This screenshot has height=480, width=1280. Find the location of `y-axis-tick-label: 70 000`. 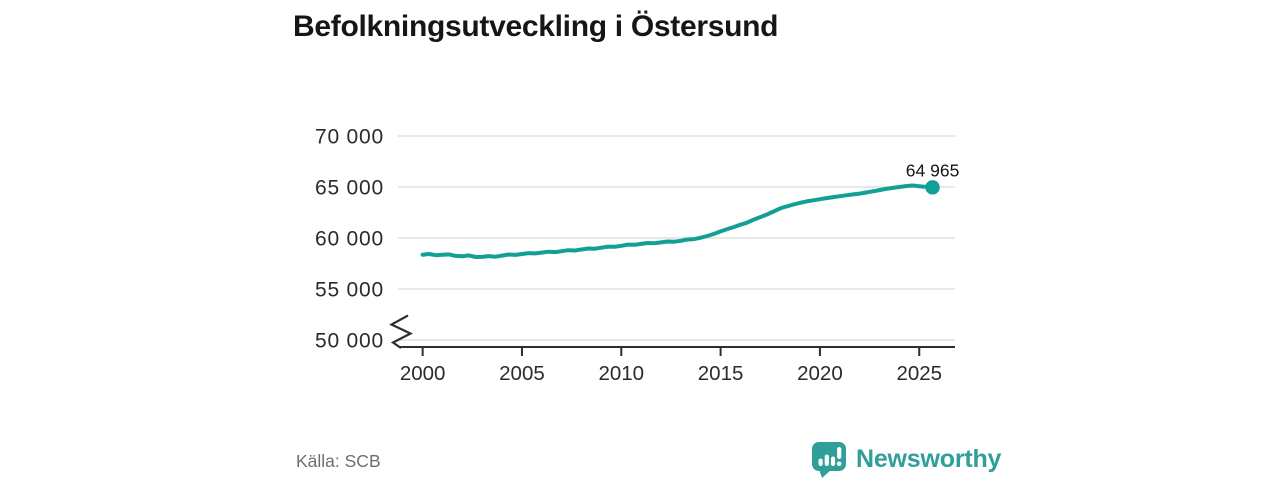

y-axis-tick-label: 70 000 is located at coordinates (349, 137).